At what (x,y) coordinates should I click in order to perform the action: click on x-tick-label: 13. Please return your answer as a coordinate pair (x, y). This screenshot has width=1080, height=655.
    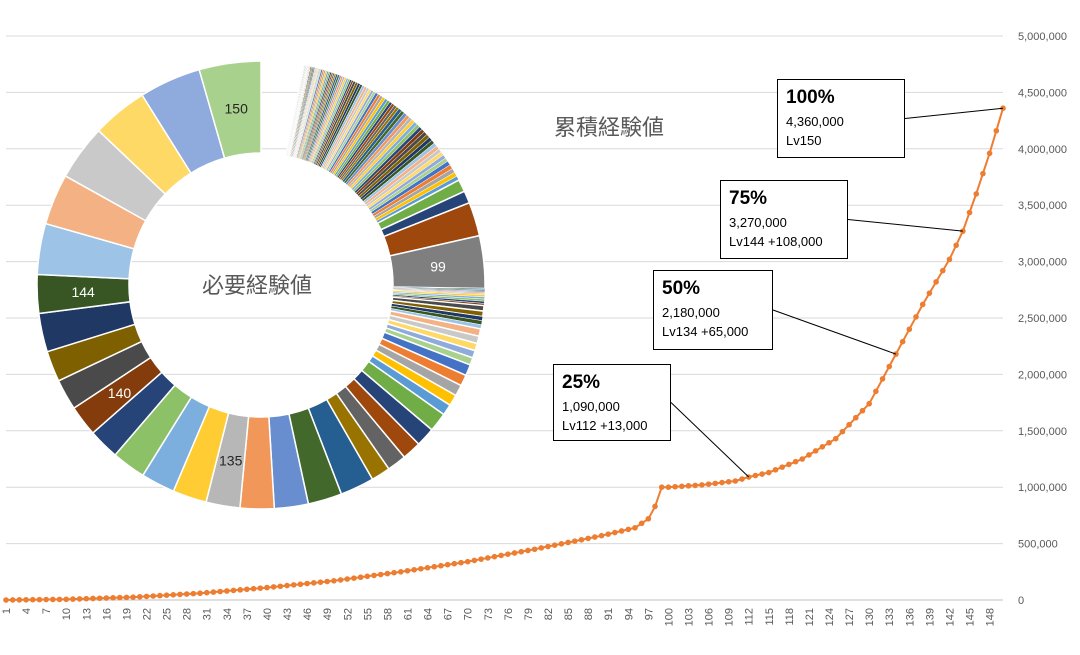
    Looking at the image, I should click on (87, 614).